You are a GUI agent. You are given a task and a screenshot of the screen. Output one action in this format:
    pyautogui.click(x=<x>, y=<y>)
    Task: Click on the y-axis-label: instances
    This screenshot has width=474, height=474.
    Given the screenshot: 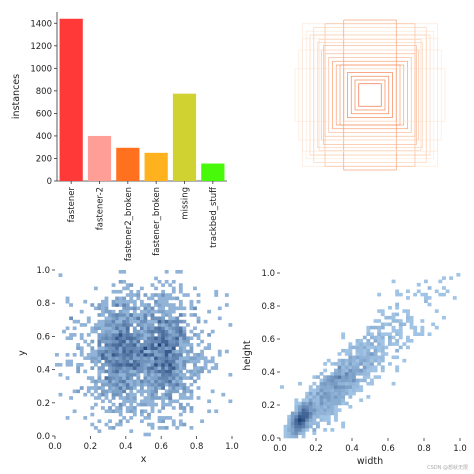 What is the action you would take?
    pyautogui.click(x=16, y=96)
    